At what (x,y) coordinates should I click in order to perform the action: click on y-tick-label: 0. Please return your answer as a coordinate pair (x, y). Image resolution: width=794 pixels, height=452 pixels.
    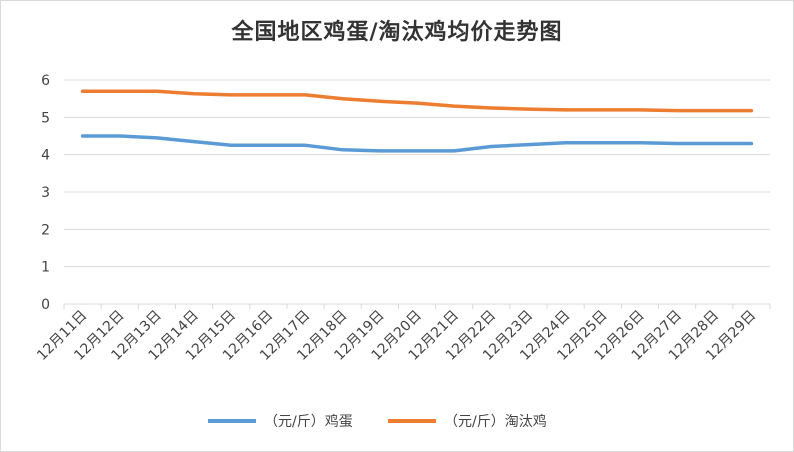
    Looking at the image, I should click on (45, 305).